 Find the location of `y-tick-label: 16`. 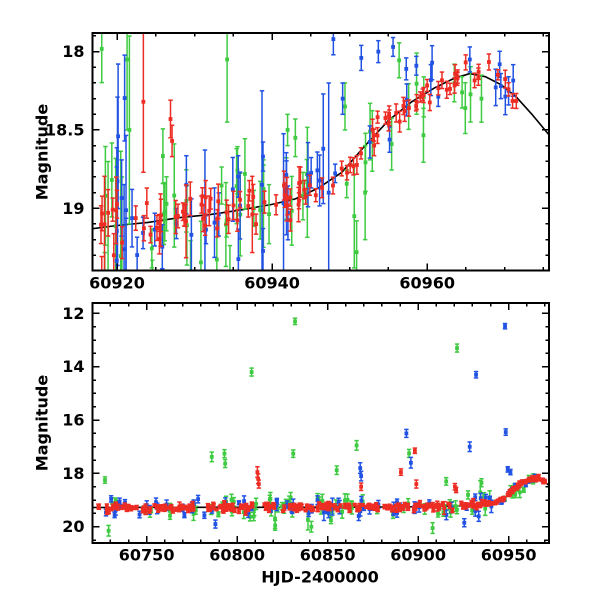

y-tick-label: 16 is located at coordinates (73, 420).